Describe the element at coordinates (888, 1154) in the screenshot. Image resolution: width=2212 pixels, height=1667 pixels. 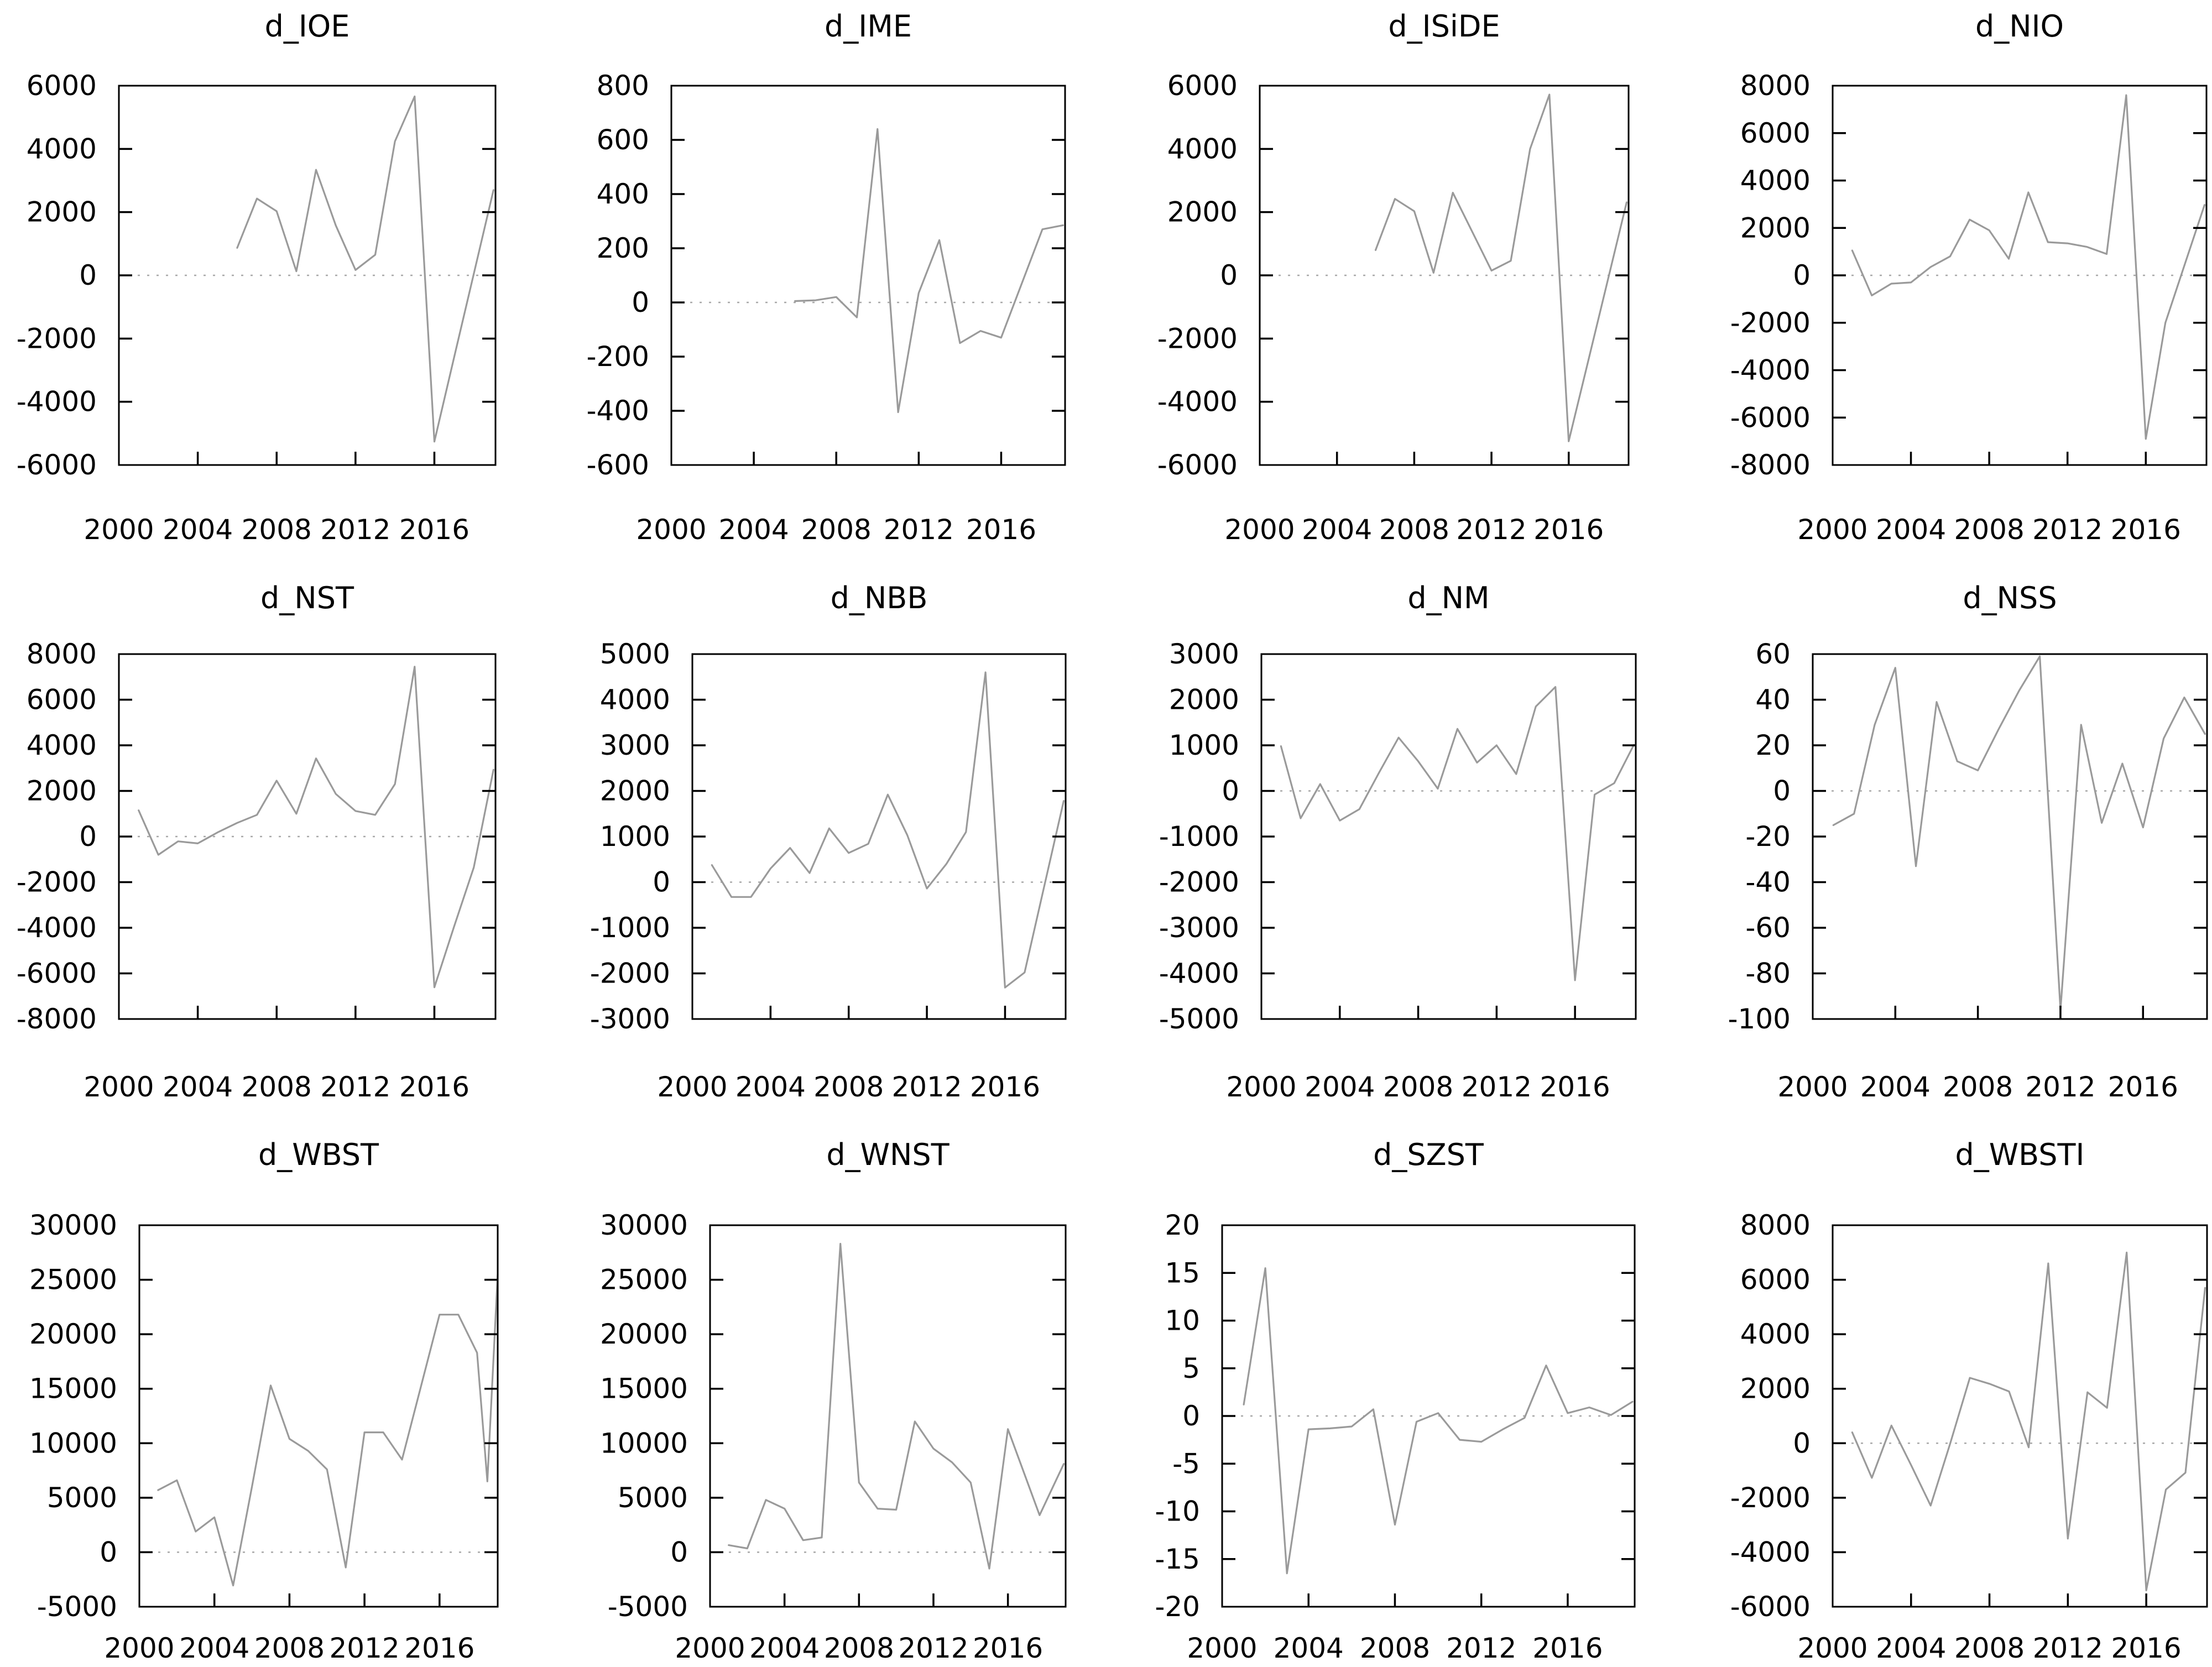
I see `chart-title: d_WNST` at that location.